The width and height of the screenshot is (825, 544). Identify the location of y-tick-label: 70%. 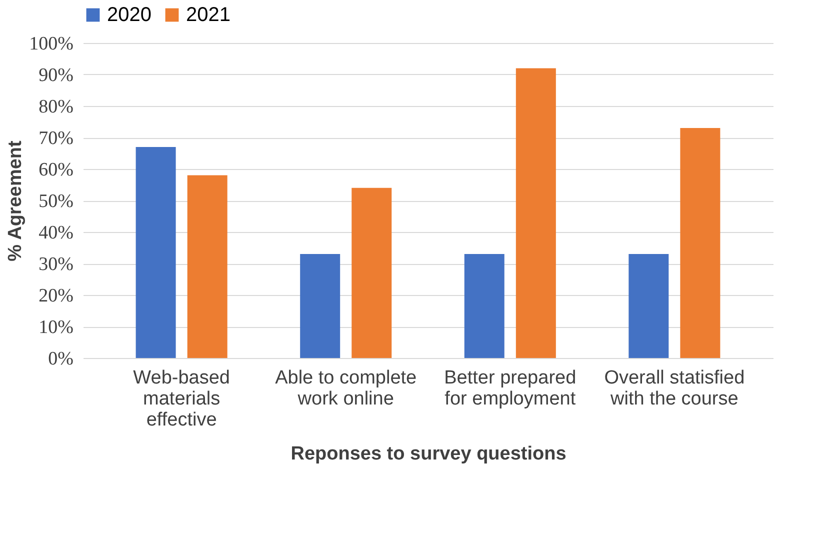
(56, 138).